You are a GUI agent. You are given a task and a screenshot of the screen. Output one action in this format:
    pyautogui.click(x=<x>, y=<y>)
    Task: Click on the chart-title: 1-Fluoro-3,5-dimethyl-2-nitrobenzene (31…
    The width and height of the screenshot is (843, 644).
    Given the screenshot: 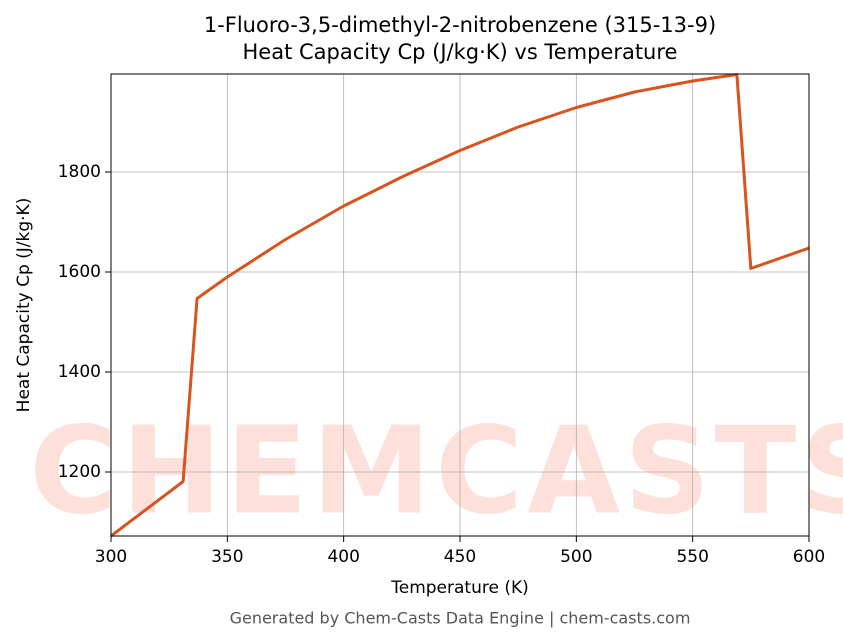 What is the action you would take?
    pyautogui.click(x=460, y=25)
    